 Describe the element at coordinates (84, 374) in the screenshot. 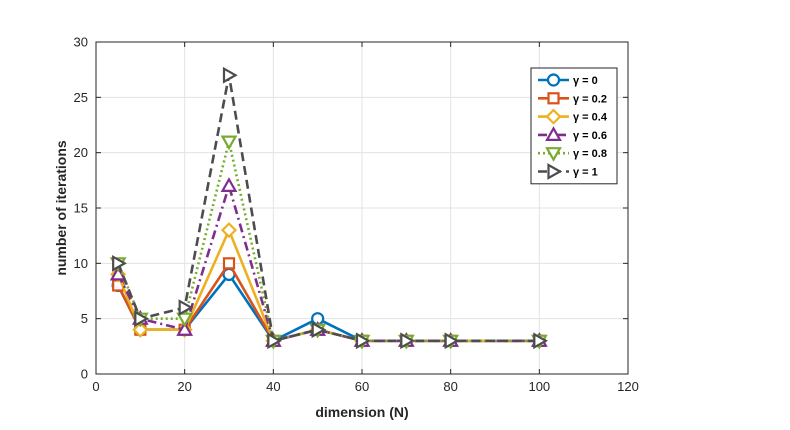

I see `y-tick-label: 0` at that location.